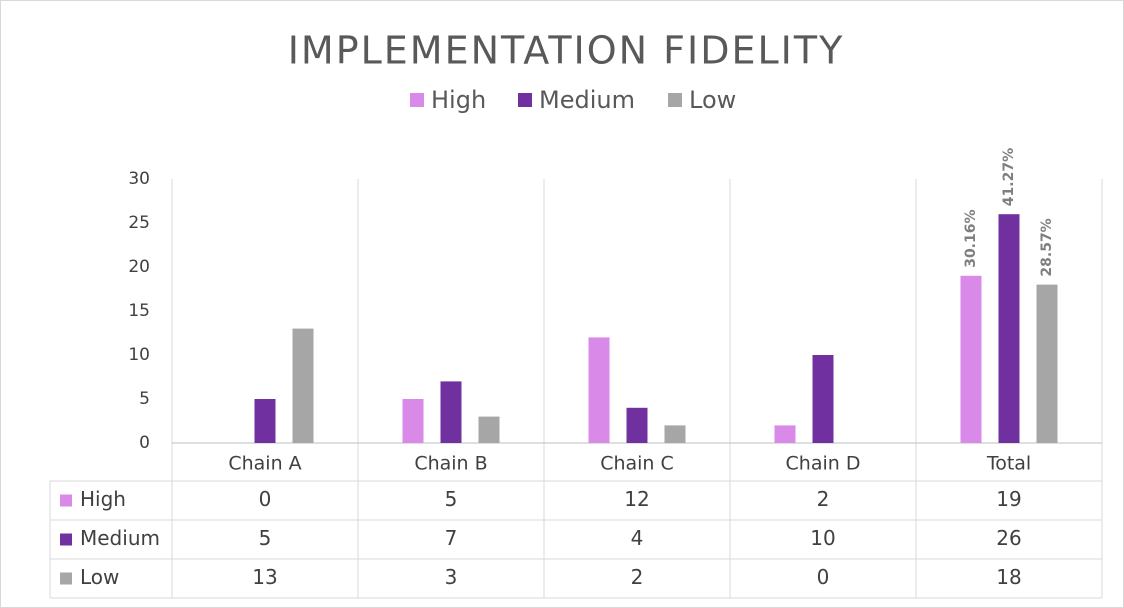 The height and width of the screenshot is (608, 1124). Describe the element at coordinates (99, 577) in the screenshot. I see `table-row-header: Low` at that location.